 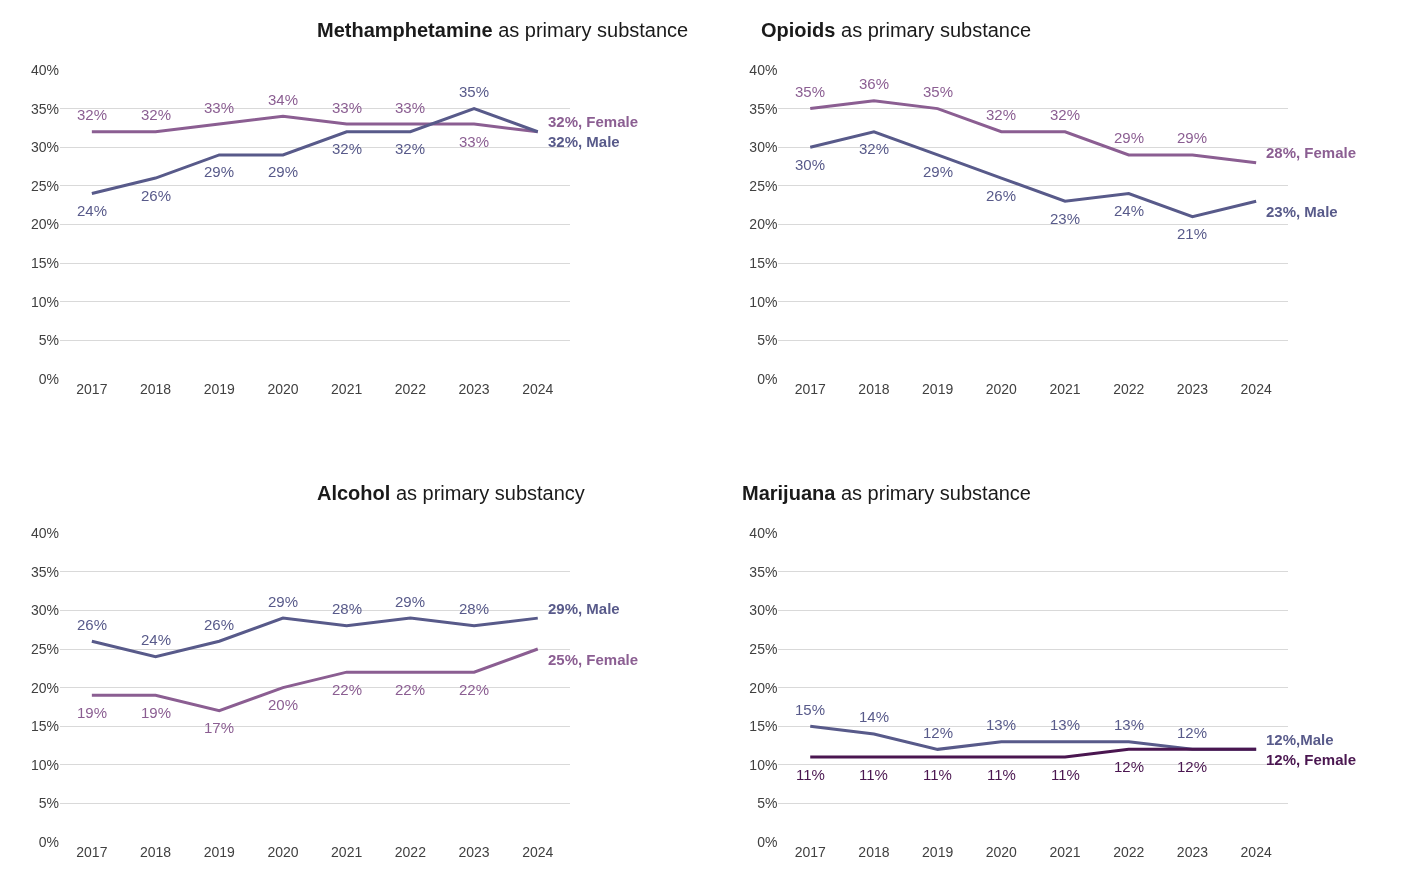 I want to click on chart-title: Opioids as primary substance, so click(x=896, y=30).